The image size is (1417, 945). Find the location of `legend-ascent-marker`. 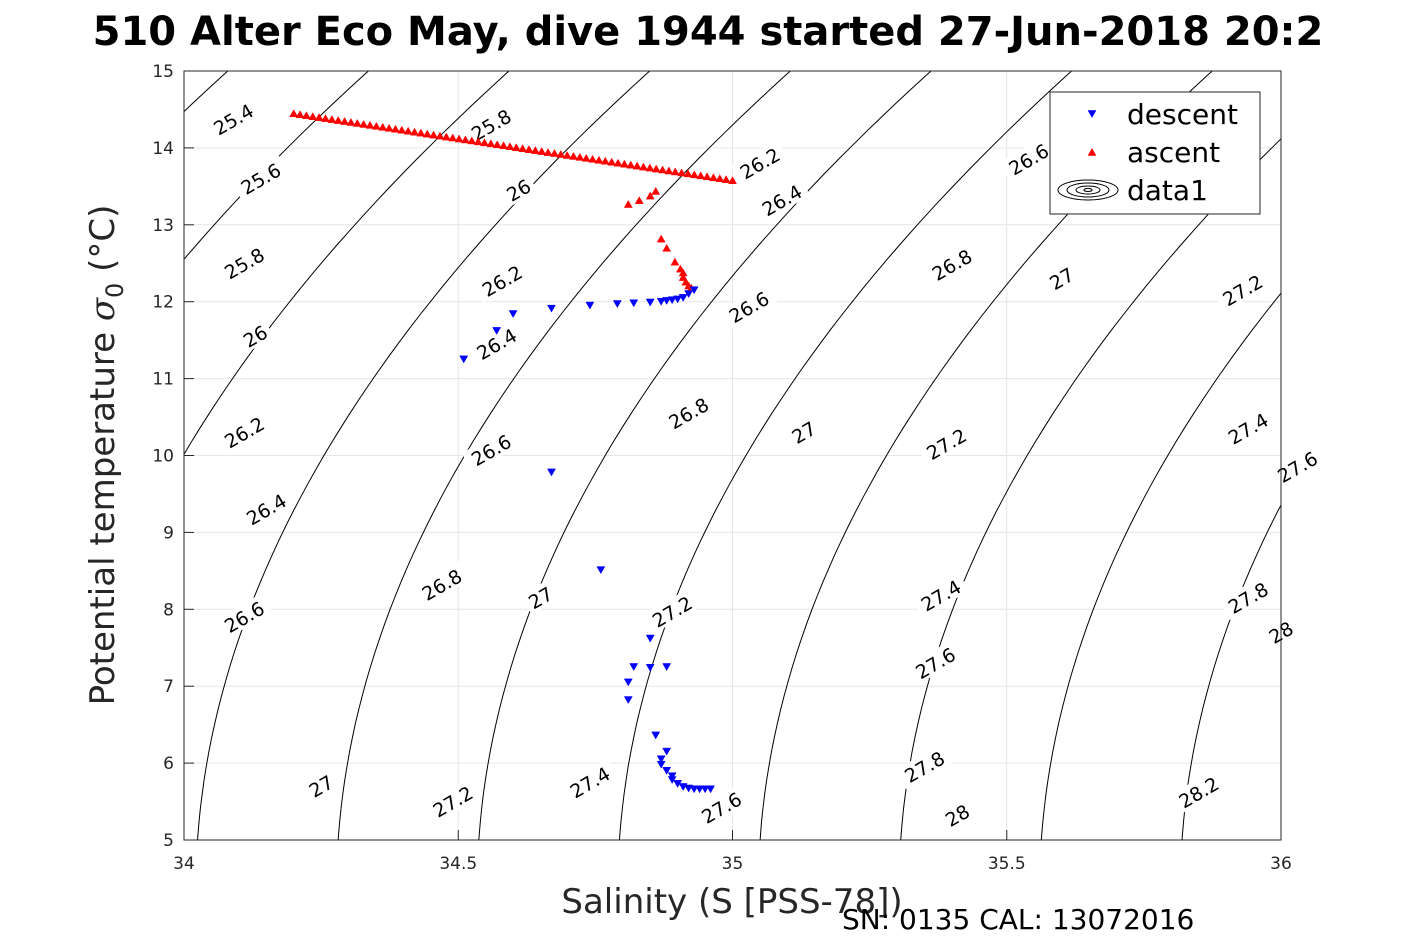

legend-ascent-marker is located at coordinates (1092, 151).